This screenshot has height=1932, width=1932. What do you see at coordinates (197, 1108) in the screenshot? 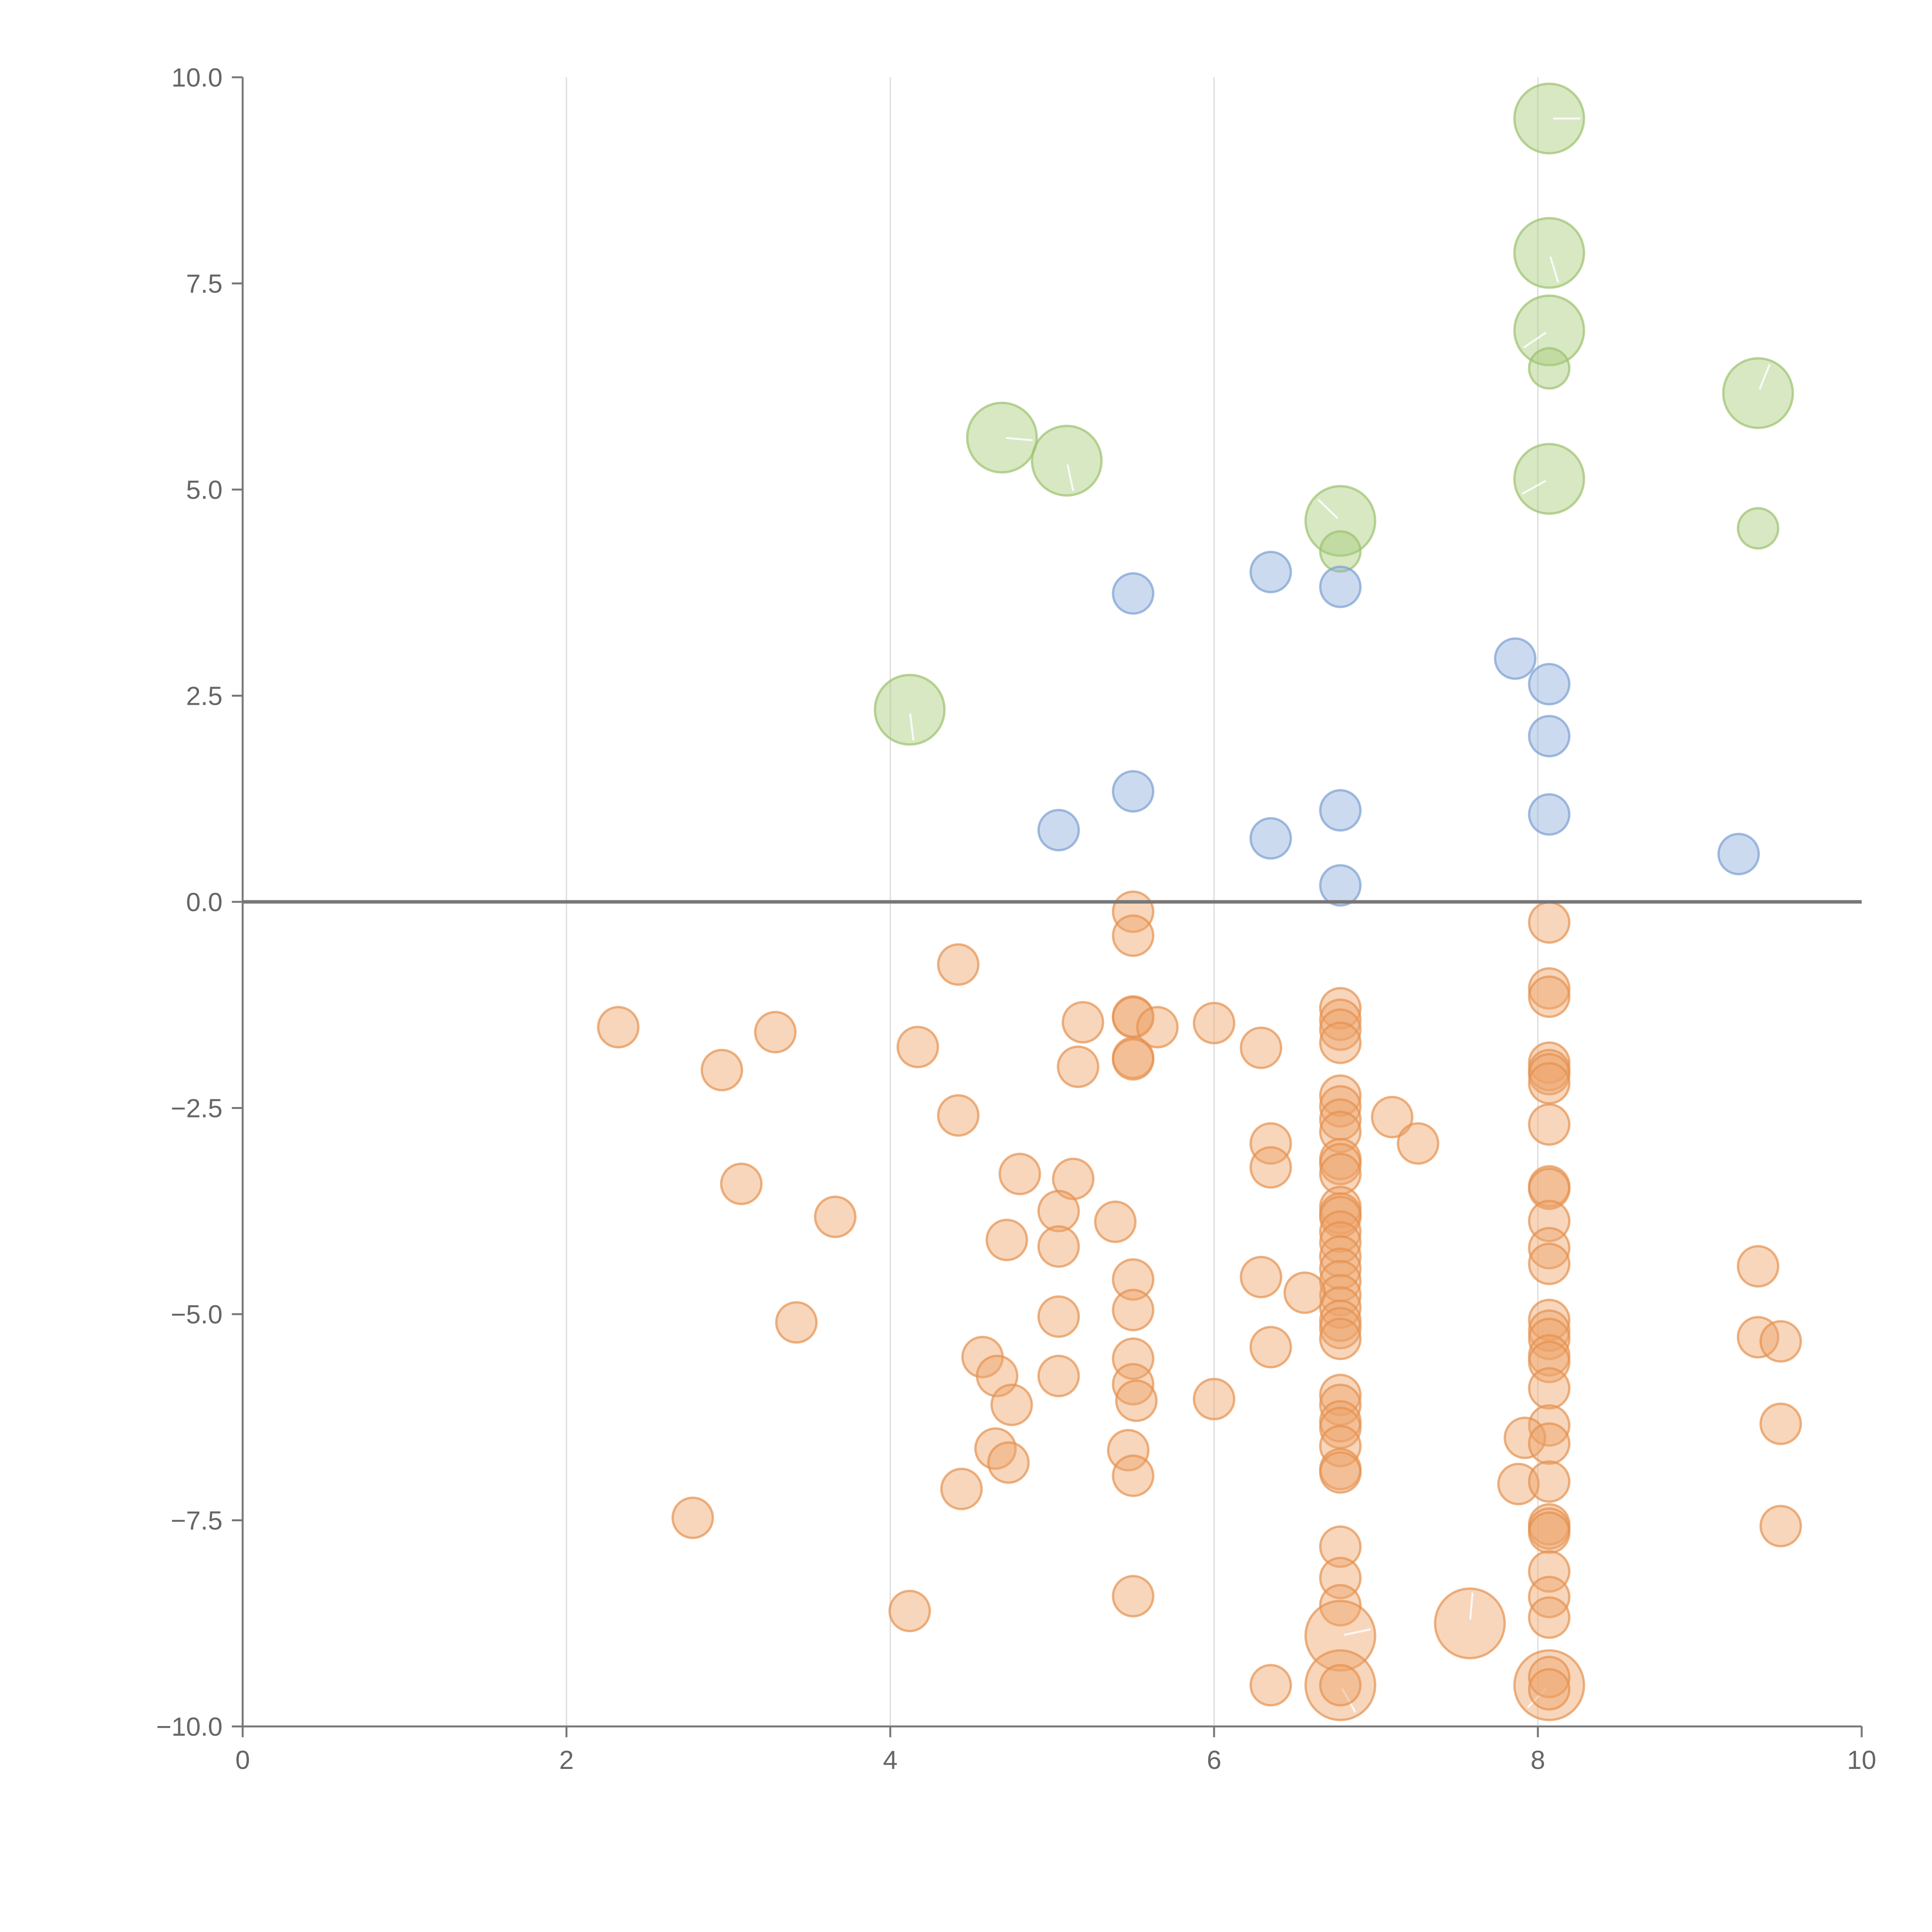
I see `y-tick-label: −2.5` at bounding box center [197, 1108].